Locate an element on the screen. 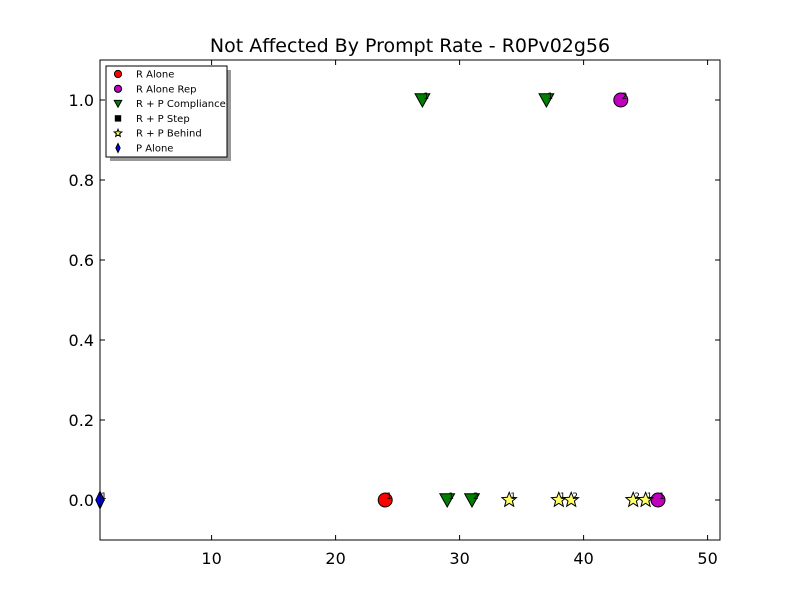 This screenshot has height=600, width=800. legend-label: P Alone is located at coordinates (154, 149).